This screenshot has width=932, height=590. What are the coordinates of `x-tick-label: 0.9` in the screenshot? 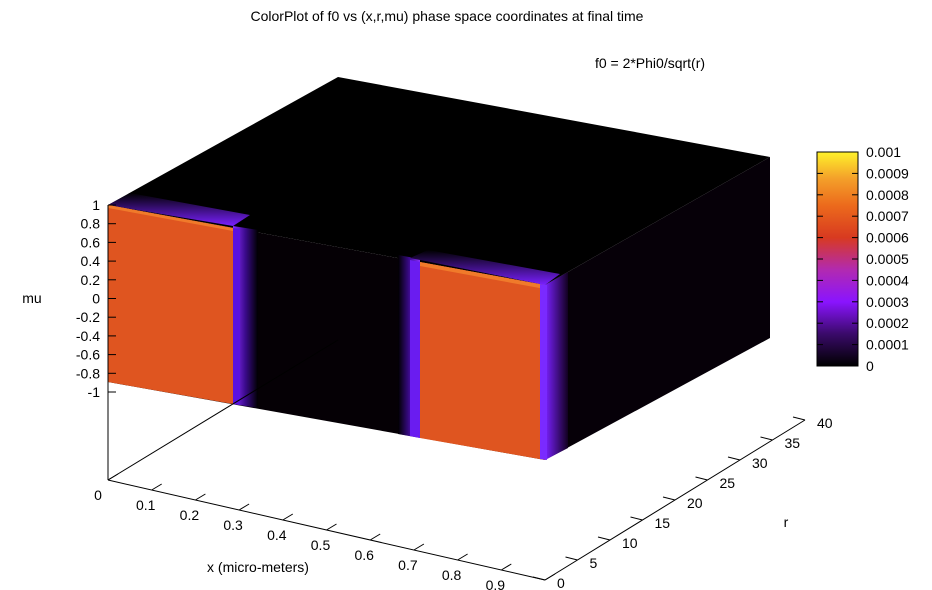 It's located at (496, 583).